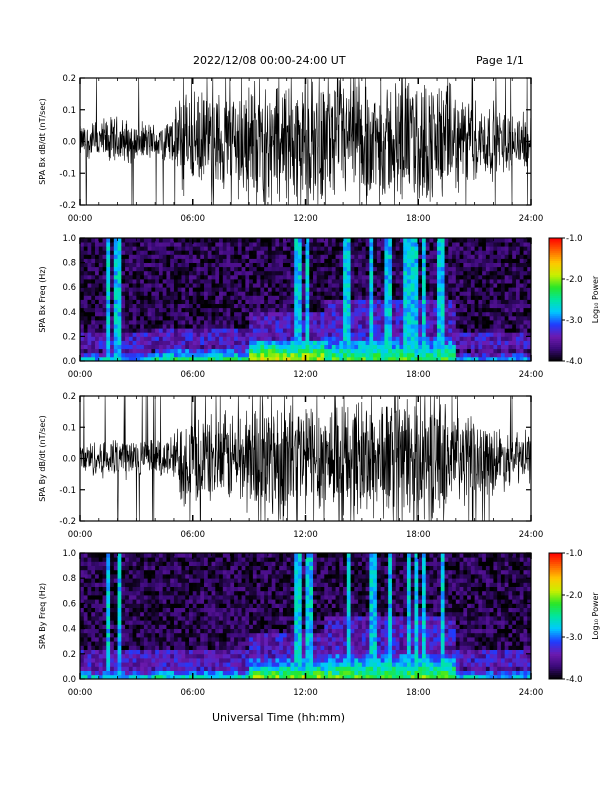  I want to click on y-tick-label: -0.1, so click(67, 491).